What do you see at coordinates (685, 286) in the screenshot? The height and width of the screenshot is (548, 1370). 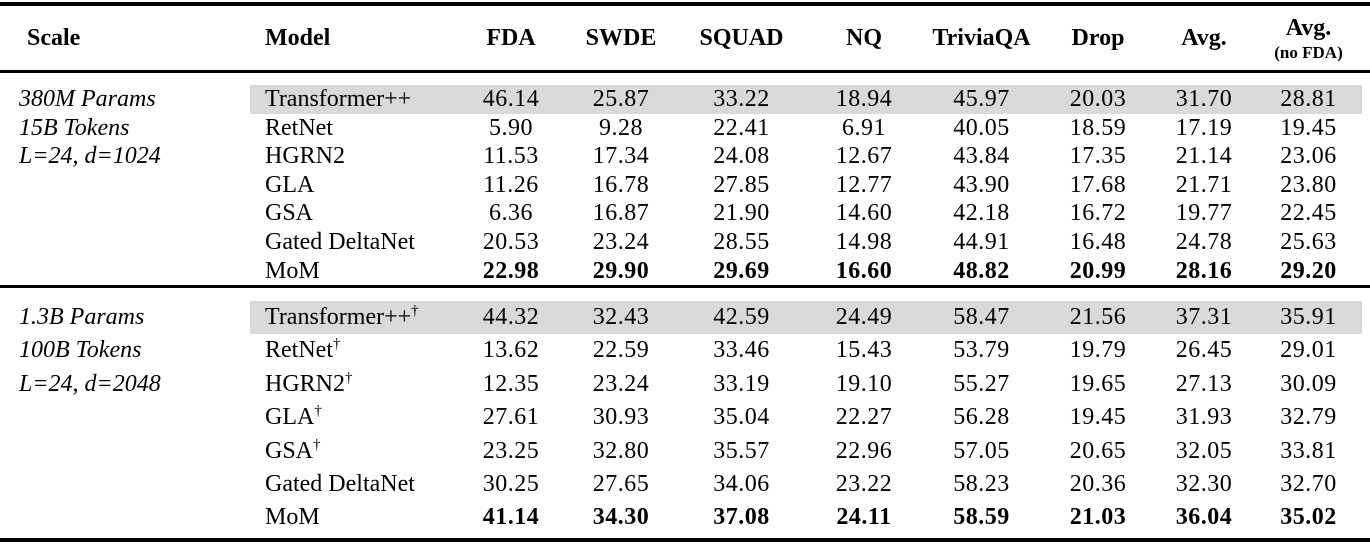 I see `section-divider-rule` at bounding box center [685, 286].